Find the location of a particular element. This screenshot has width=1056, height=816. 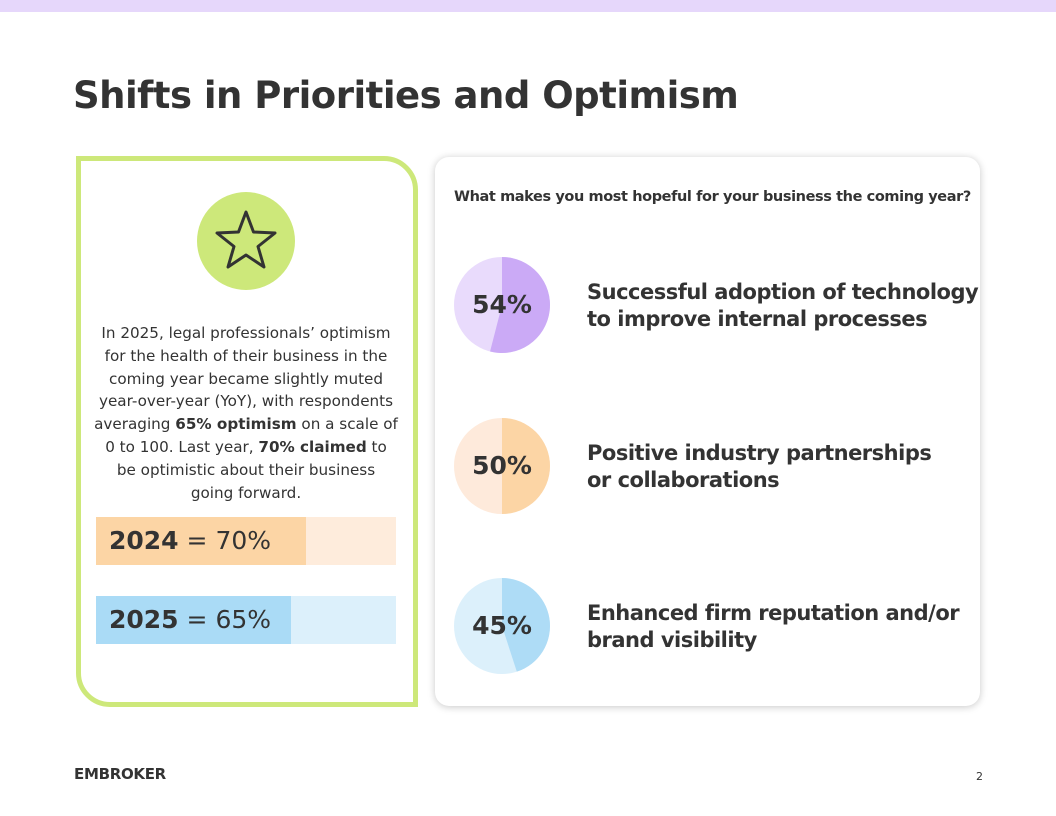

title: Shifts in Priorities and Optimism is located at coordinates (406, 95).